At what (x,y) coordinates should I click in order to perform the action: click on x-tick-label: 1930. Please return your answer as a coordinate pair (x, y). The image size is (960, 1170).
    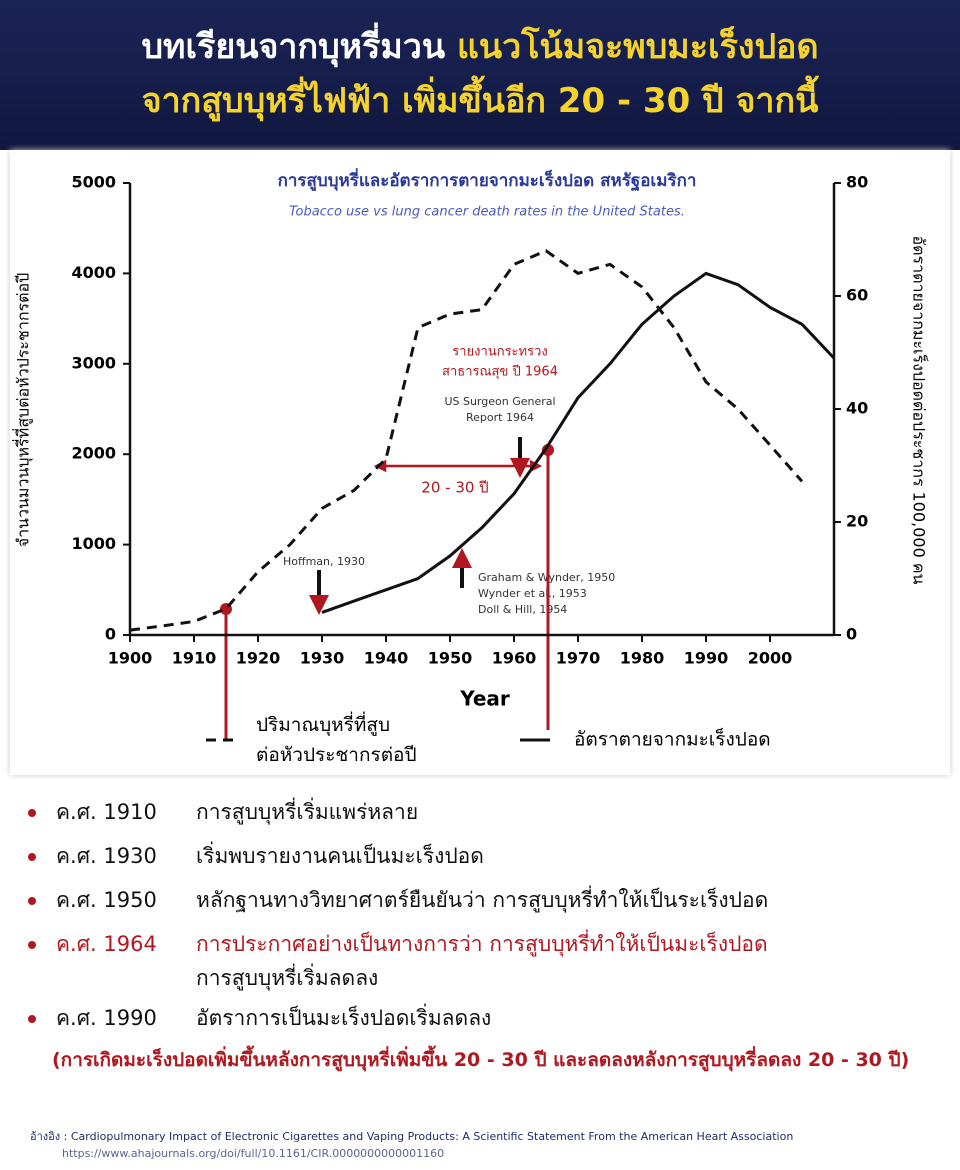
    Looking at the image, I should click on (322, 658).